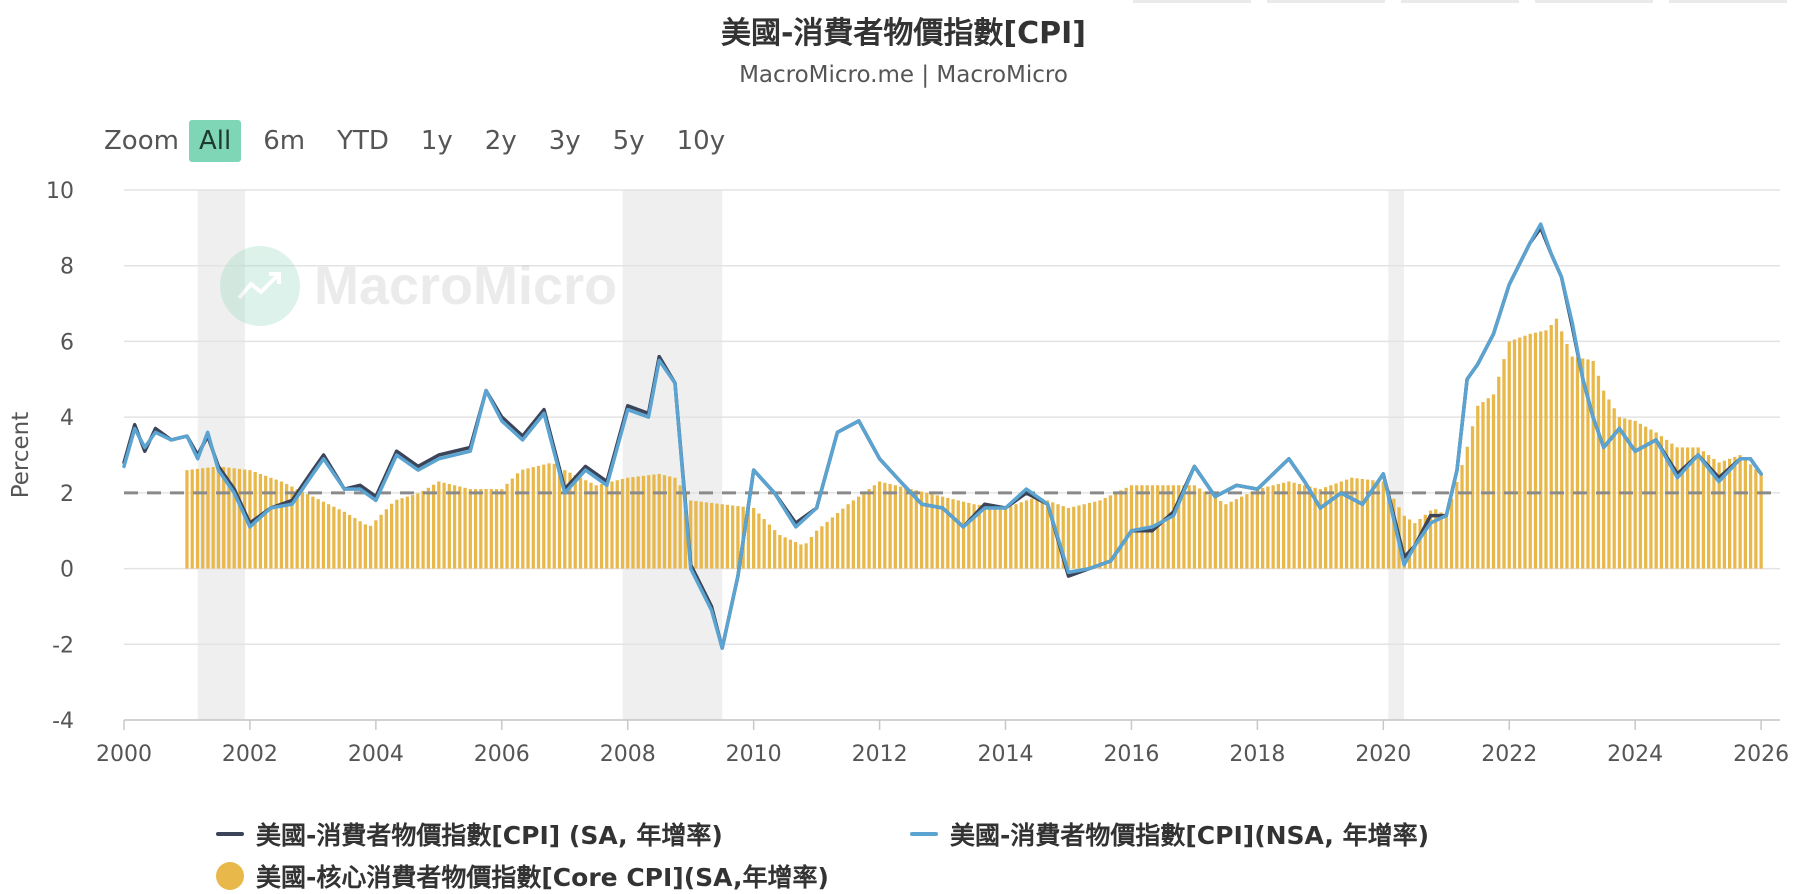  I want to click on toolbar-stub, so click(1460, 1).